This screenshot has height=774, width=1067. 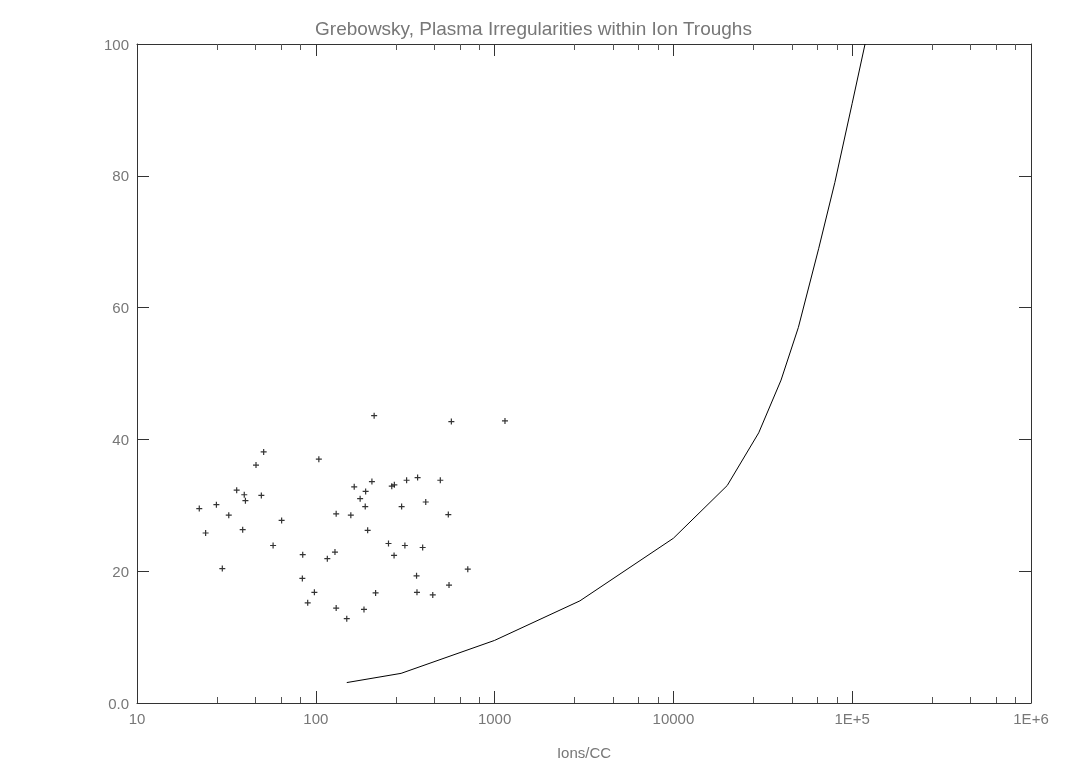 I want to click on x-tick-label: 10, so click(x=137, y=718).